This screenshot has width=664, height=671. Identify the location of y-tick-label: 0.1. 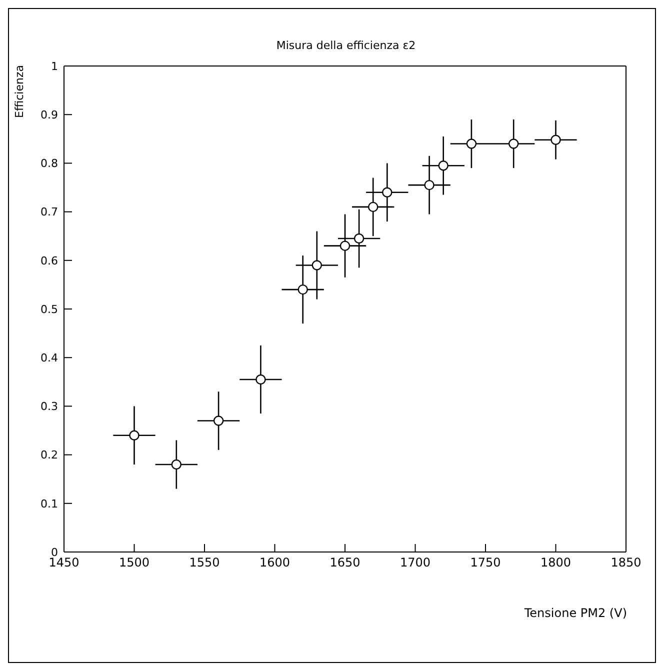
(49, 503).